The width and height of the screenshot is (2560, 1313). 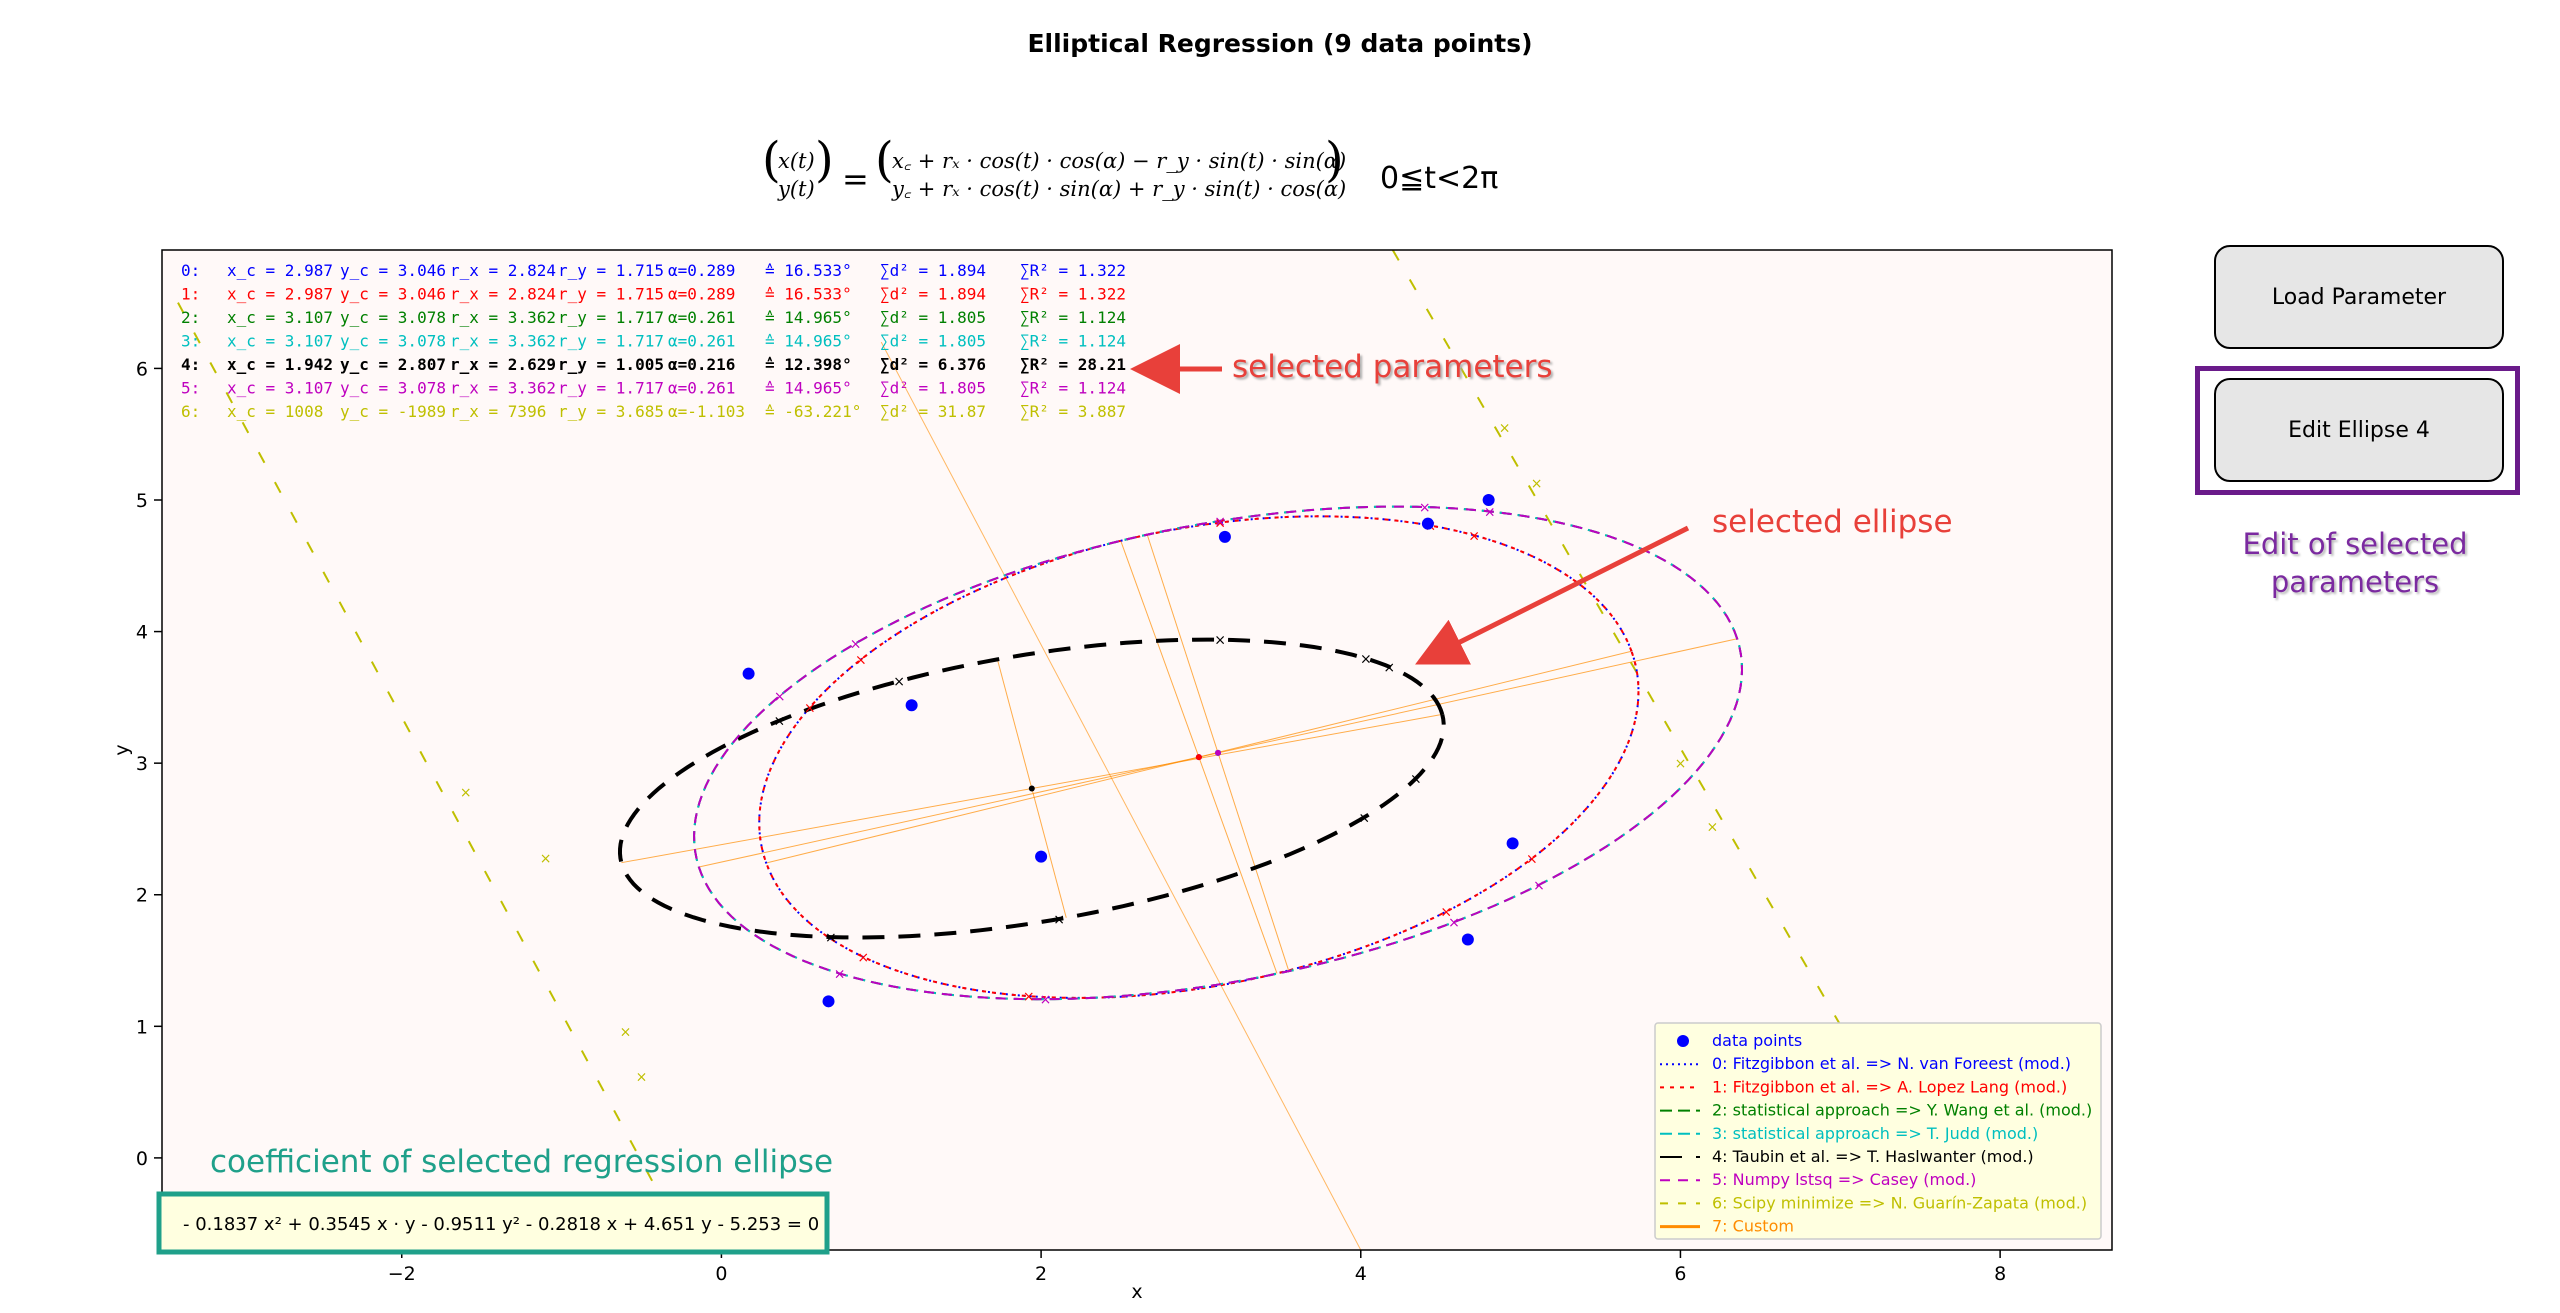 I want to click on param-cell: ≙ 12.398°, so click(x=808, y=364).